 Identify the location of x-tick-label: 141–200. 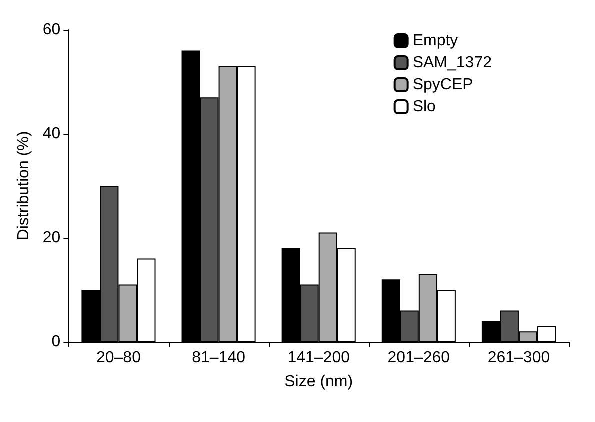
(319, 358).